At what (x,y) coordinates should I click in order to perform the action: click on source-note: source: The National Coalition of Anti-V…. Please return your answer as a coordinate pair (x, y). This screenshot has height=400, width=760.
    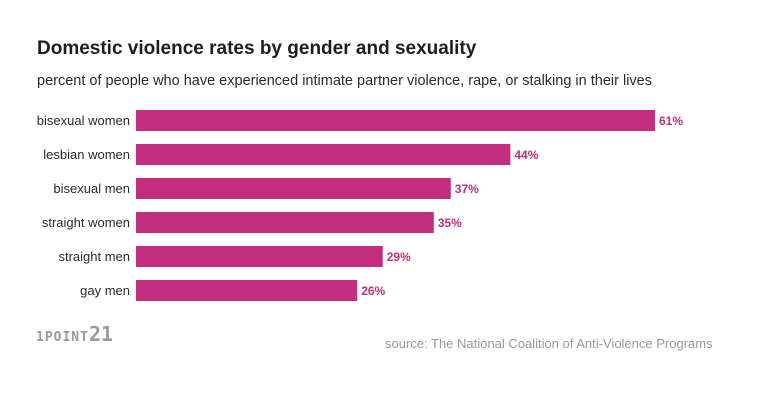
    Looking at the image, I should click on (549, 343).